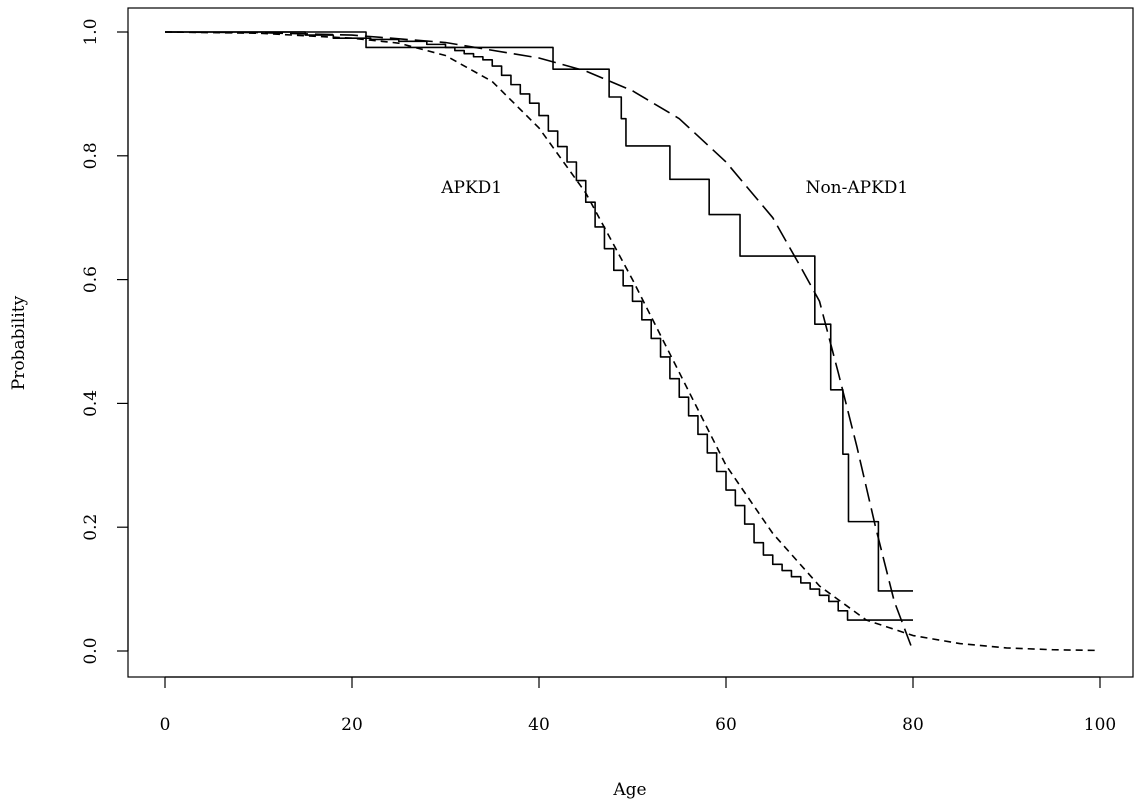 The height and width of the screenshot is (803, 1135). I want to click on x-tick-label: 40, so click(539, 725).